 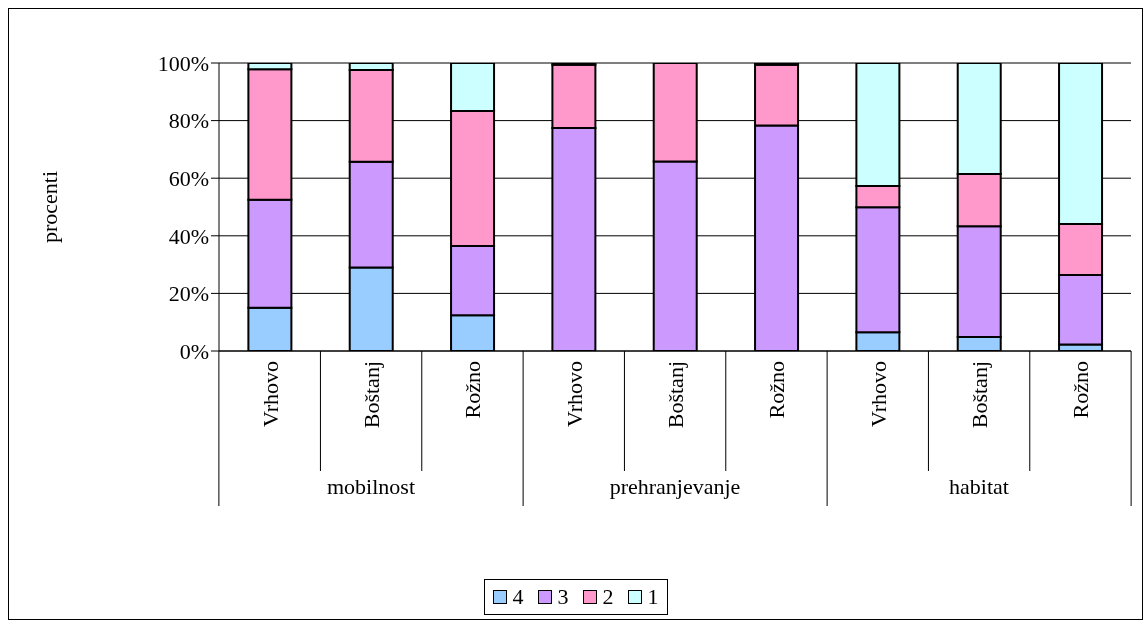 What do you see at coordinates (49, 207) in the screenshot?
I see `y-axis-title: procenti` at bounding box center [49, 207].